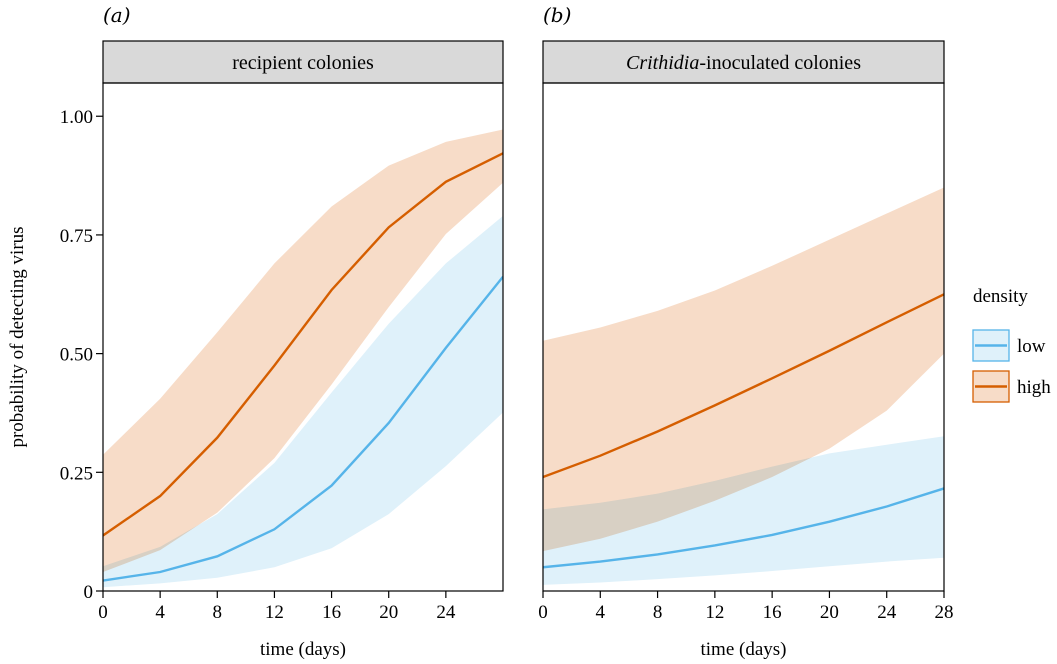 The width and height of the screenshot is (1057, 664). What do you see at coordinates (743, 528) in the screenshot?
I see `series-line-low` at bounding box center [743, 528].